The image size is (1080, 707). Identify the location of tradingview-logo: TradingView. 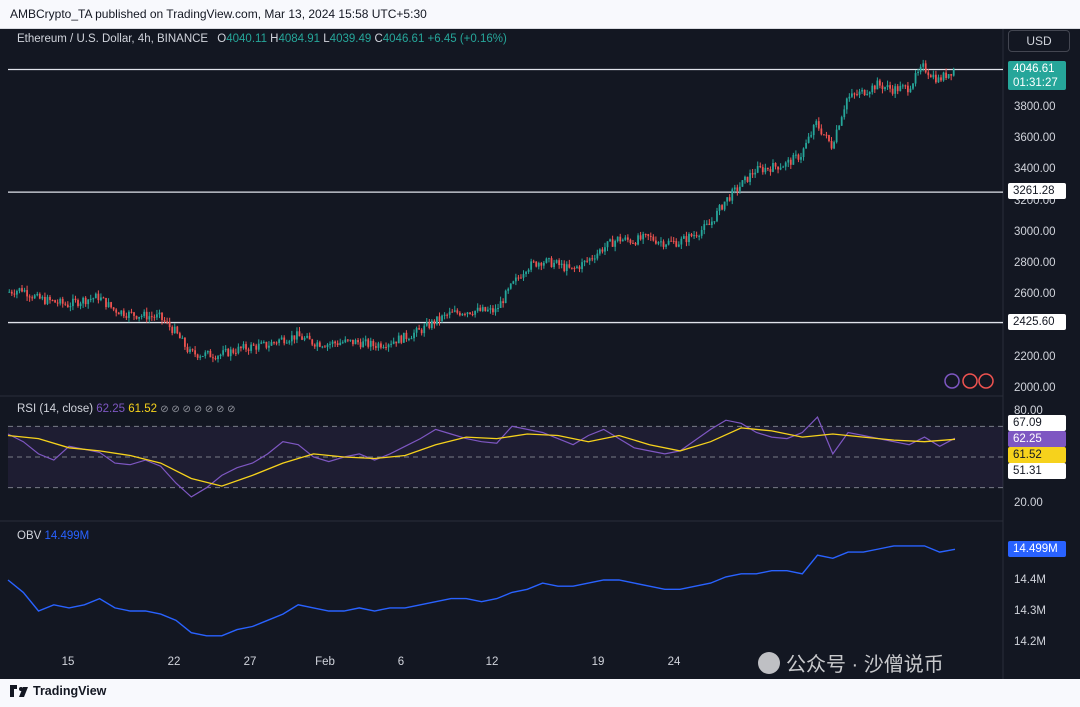
(58, 691).